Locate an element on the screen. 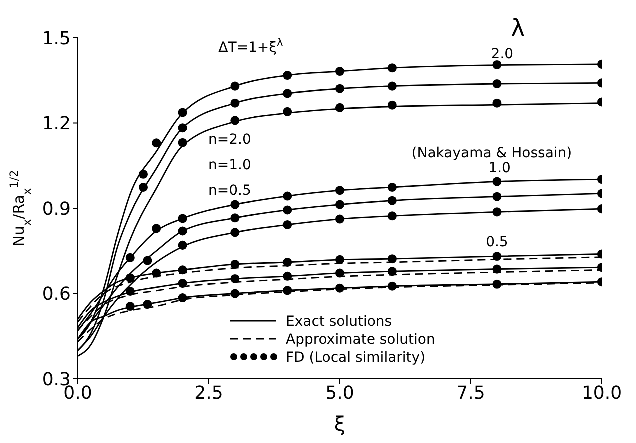  annotation: n=0.5 is located at coordinates (230, 191).